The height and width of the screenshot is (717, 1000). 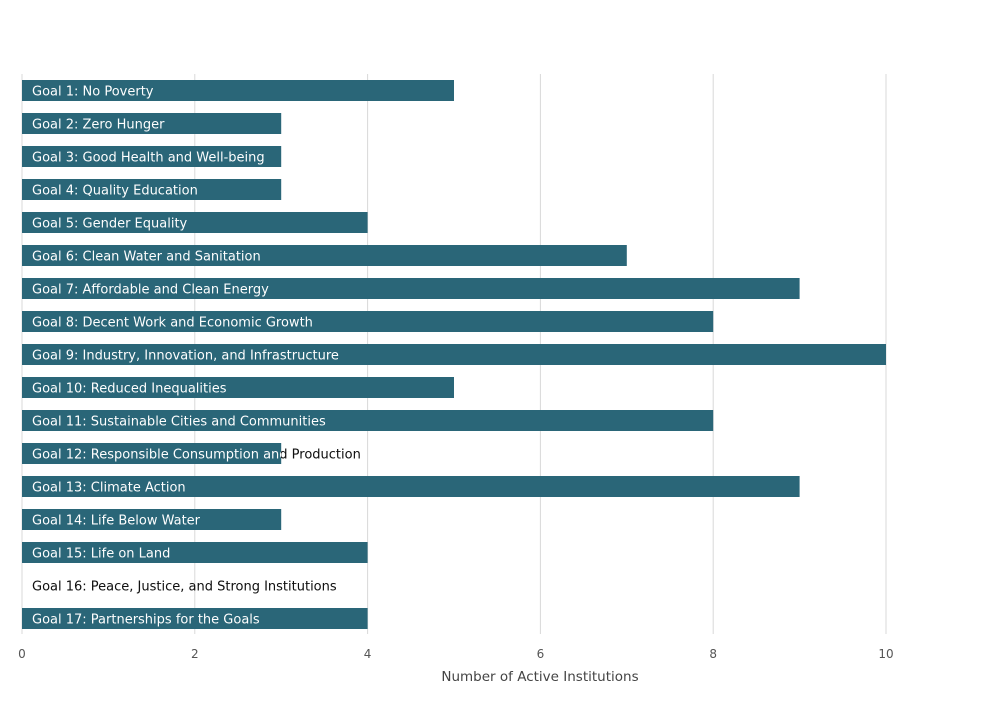 What do you see at coordinates (101, 554) in the screenshot?
I see `bar-label: Goal 15: Life on Land` at bounding box center [101, 554].